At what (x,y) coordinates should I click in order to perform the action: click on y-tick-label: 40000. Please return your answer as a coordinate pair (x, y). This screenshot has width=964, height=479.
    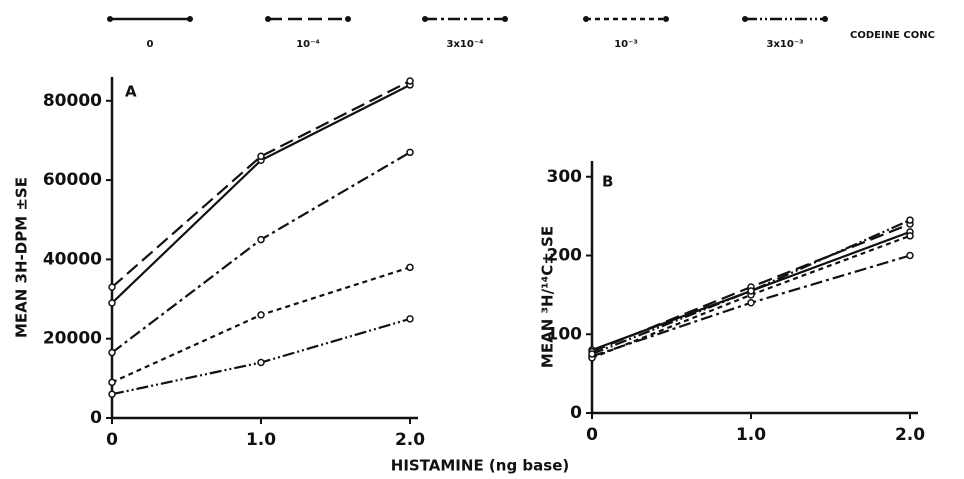
    Looking at the image, I should click on (72, 259).